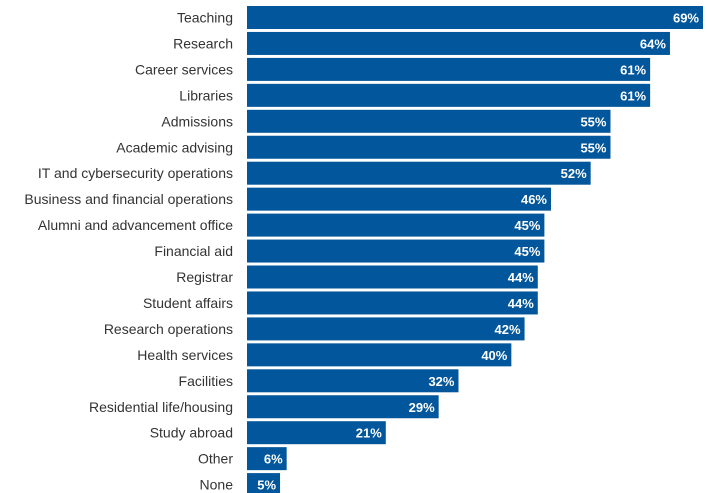  I want to click on bar-group: Facilities 32%, so click(319, 381).